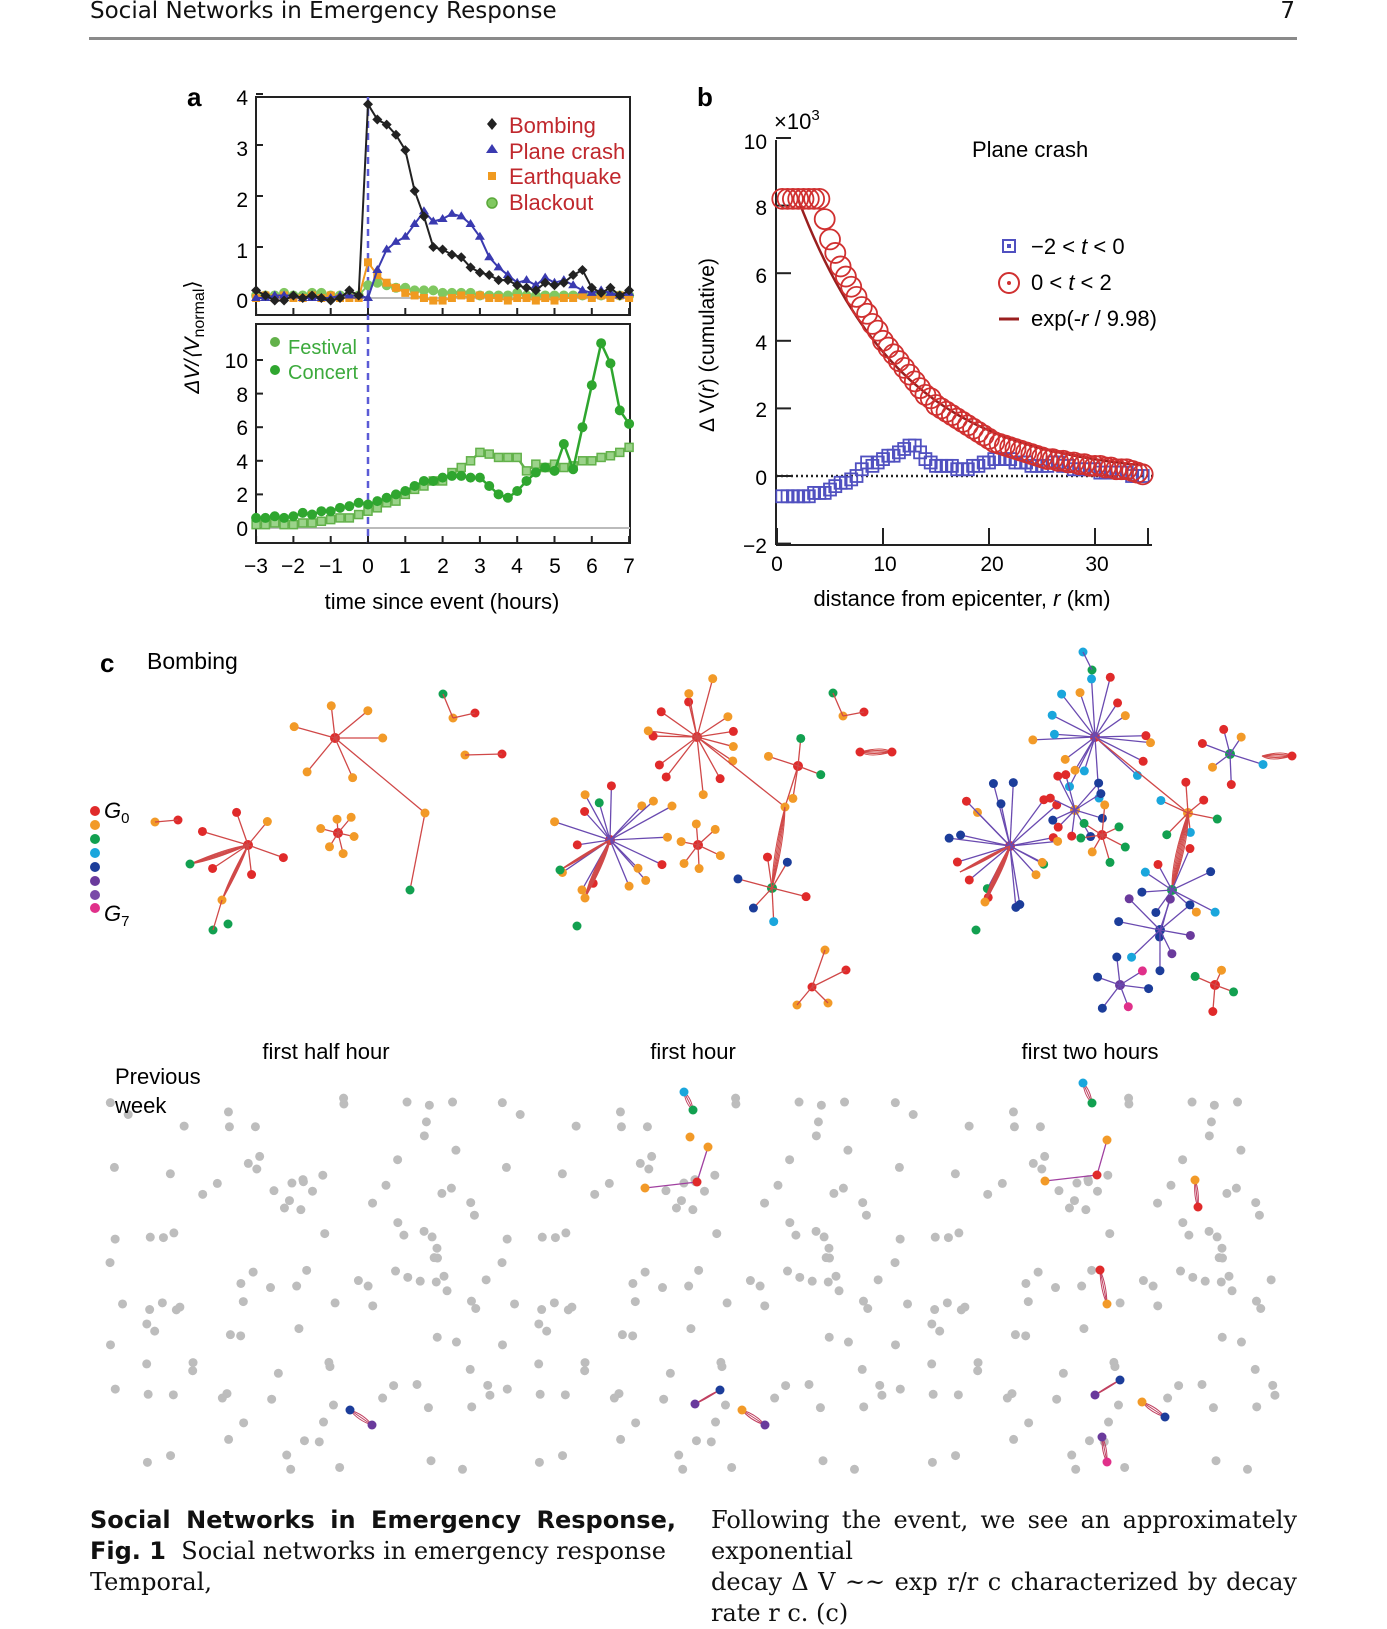  I want to click on ytick-label: 3, so click(242, 149).